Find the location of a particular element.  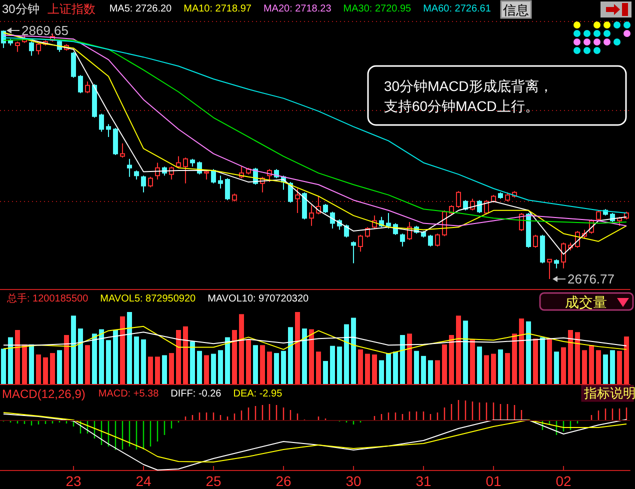

text: MAVOL5: 872950920 is located at coordinates (148, 299).